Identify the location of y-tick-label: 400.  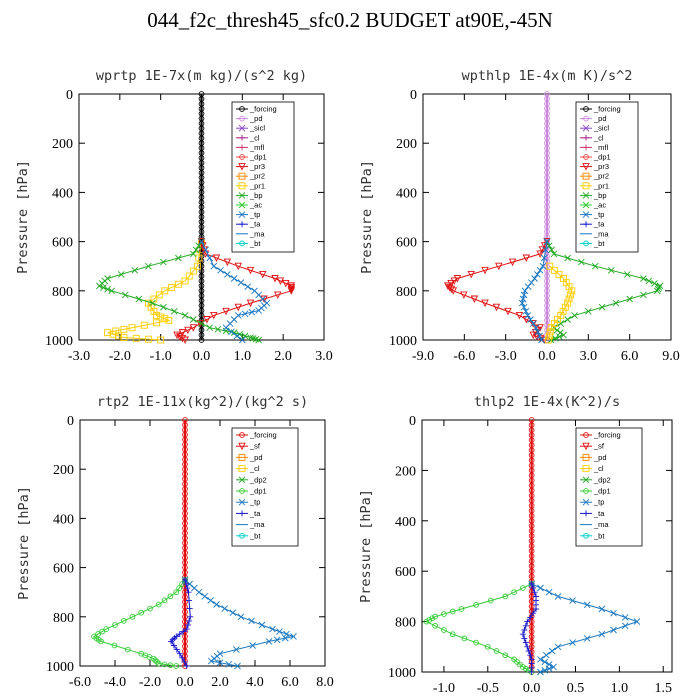
(405, 522).